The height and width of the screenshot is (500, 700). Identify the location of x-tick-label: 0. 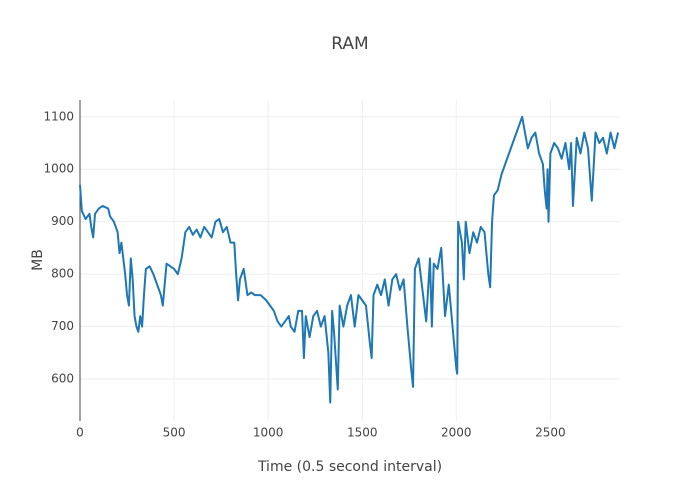
(80, 433).